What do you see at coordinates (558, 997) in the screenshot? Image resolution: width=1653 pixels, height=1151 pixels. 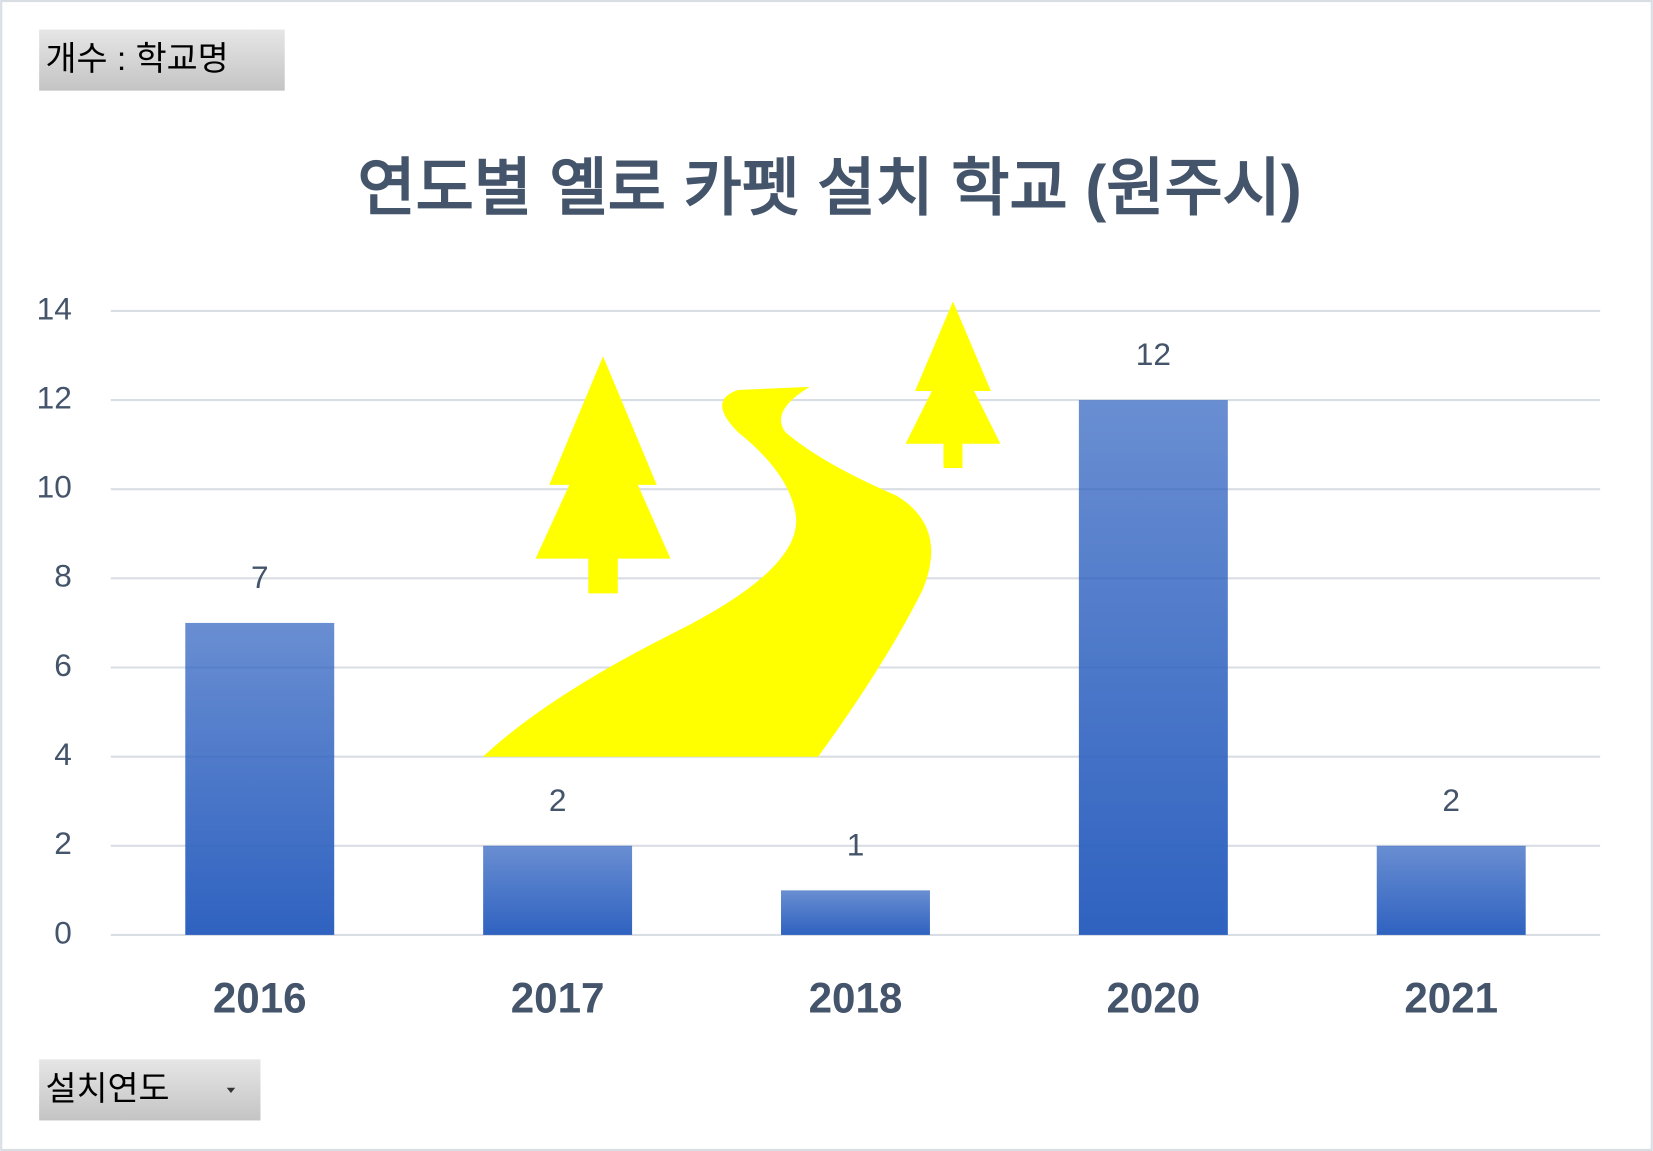 I see `x-tick-label: 2017` at bounding box center [558, 997].